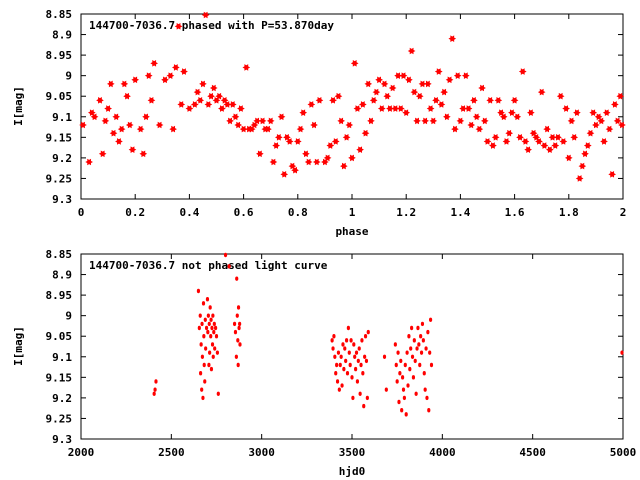 The image size is (640, 480). I want to click on unphased-x-tick-label: 5000, so click(623, 452).